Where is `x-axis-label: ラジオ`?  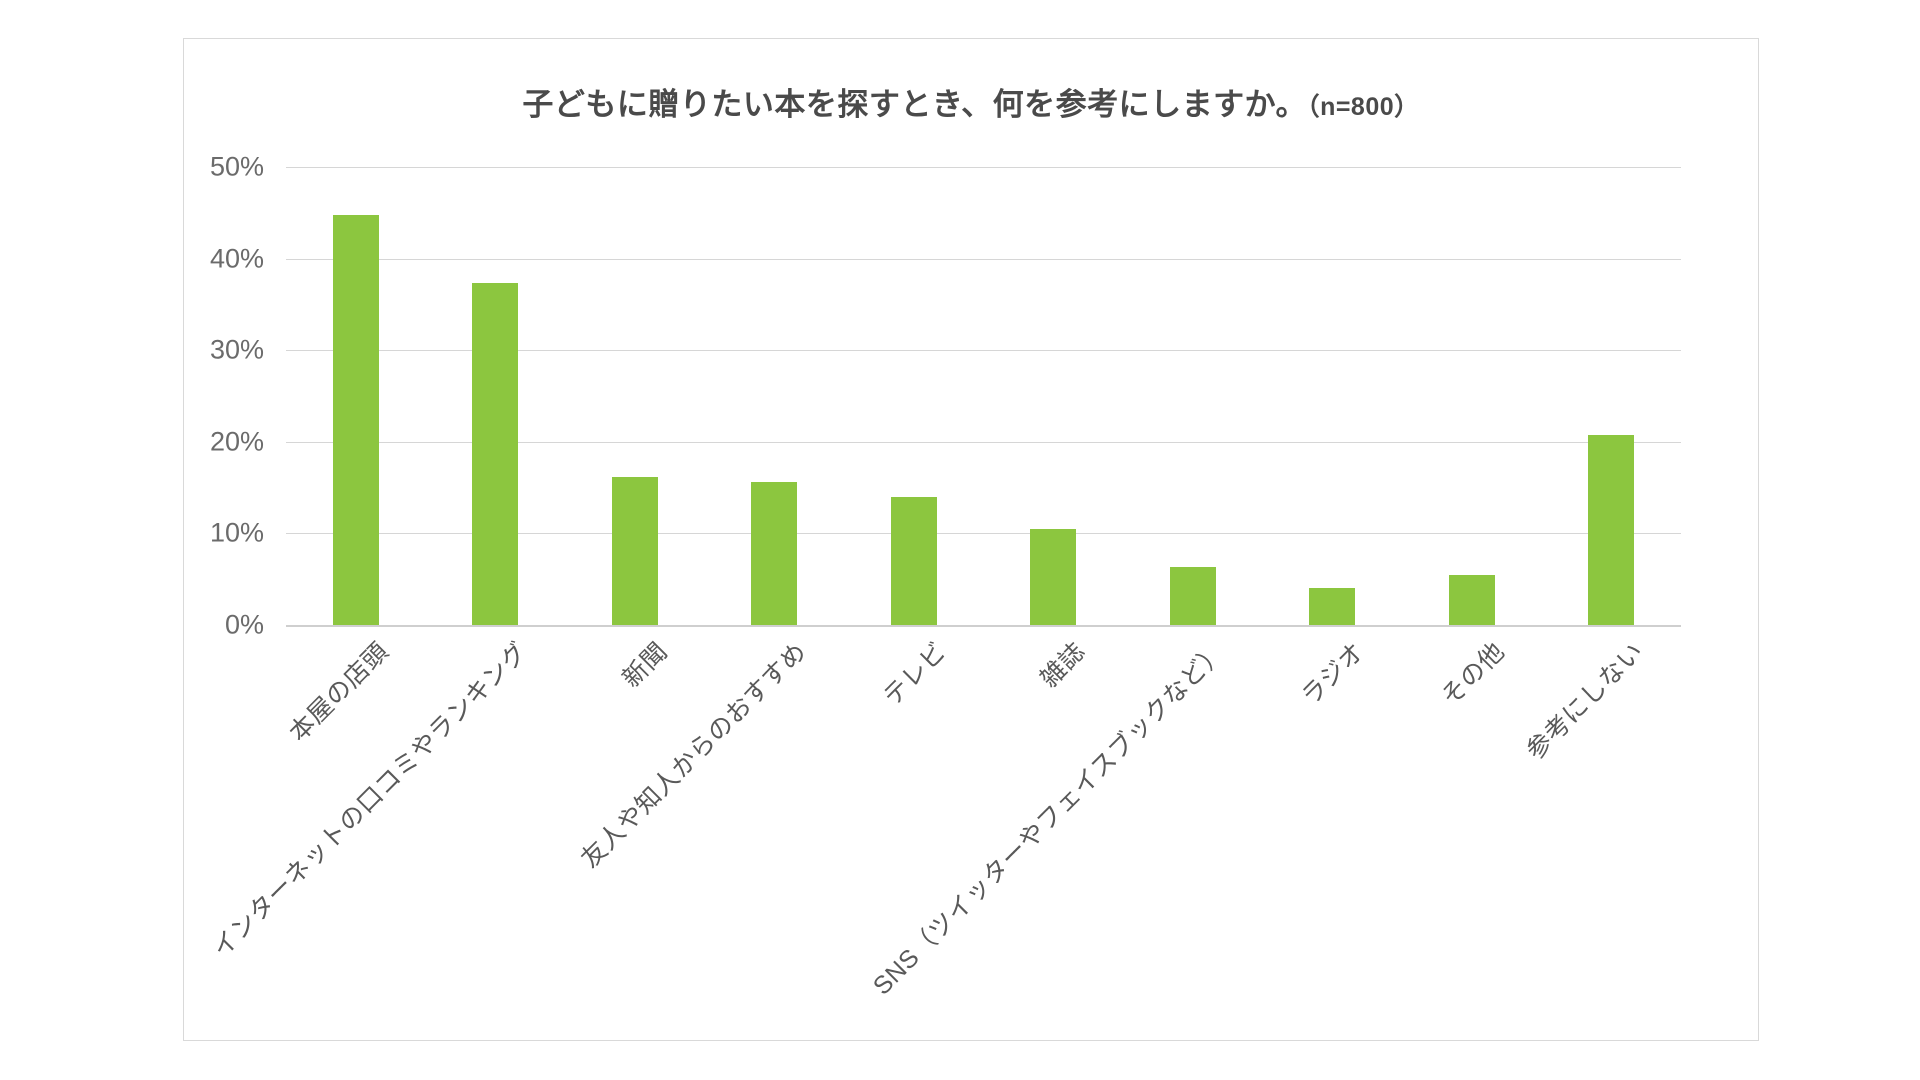
x-axis-label: ラジオ is located at coordinates (1333, 674).